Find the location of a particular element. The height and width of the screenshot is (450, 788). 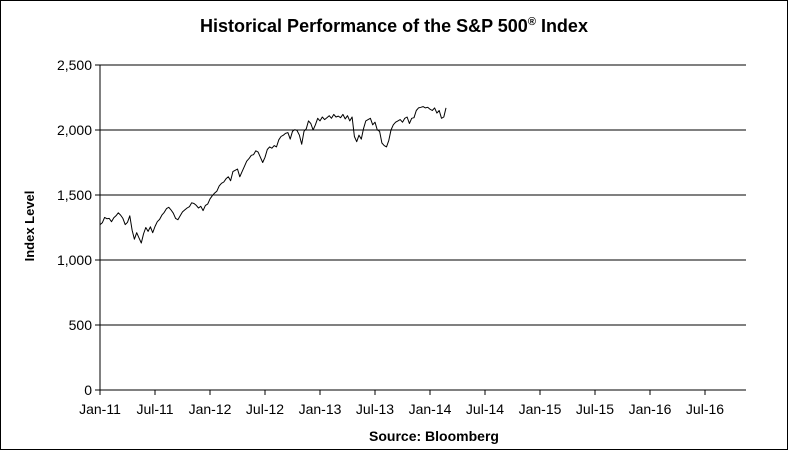

x-tick-label: Jul-14 is located at coordinates (485, 409).